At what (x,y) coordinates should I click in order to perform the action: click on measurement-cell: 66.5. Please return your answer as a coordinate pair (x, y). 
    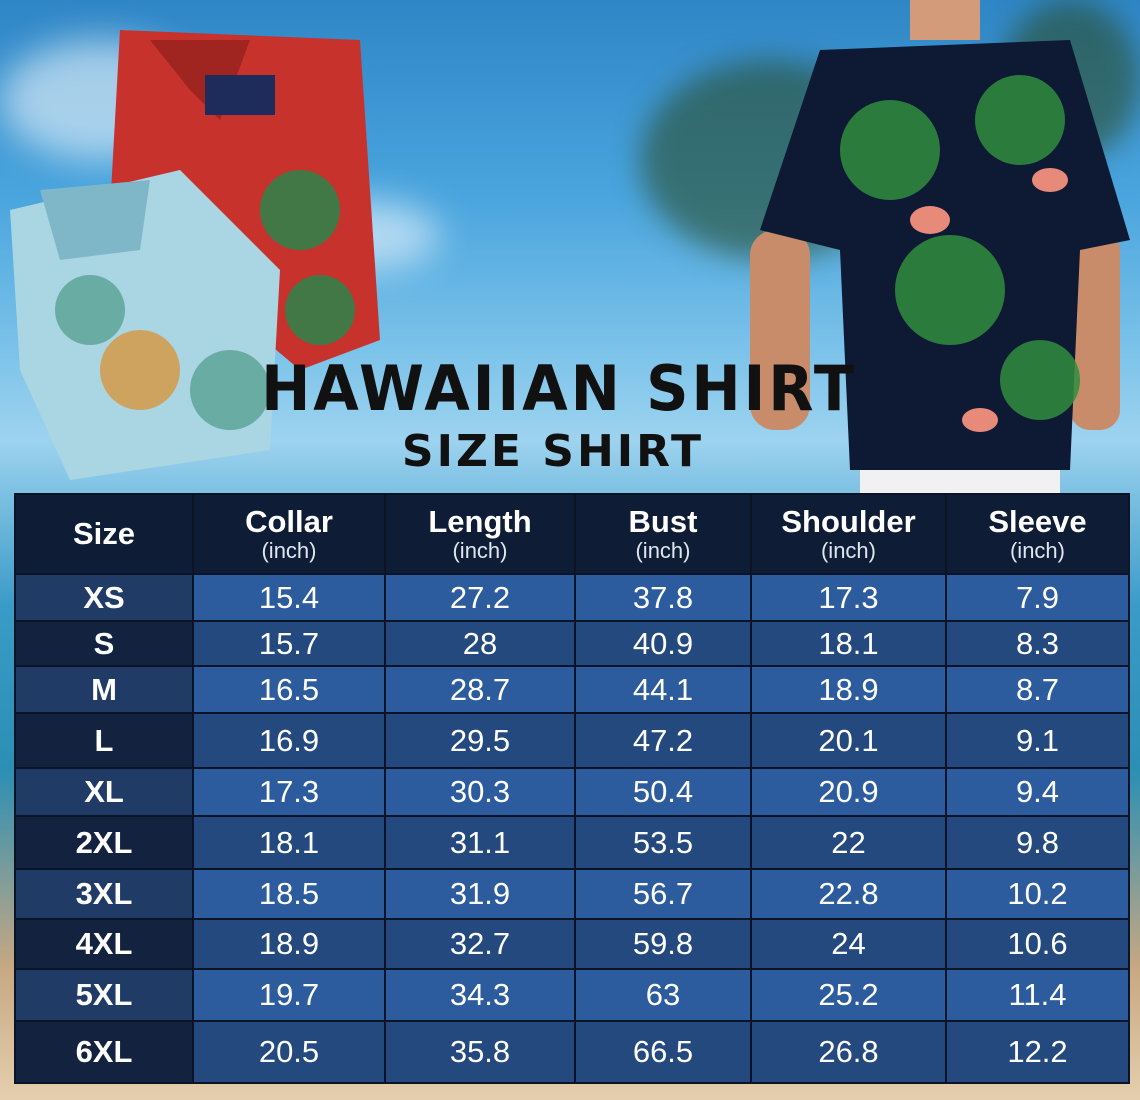
    Looking at the image, I should click on (663, 1052).